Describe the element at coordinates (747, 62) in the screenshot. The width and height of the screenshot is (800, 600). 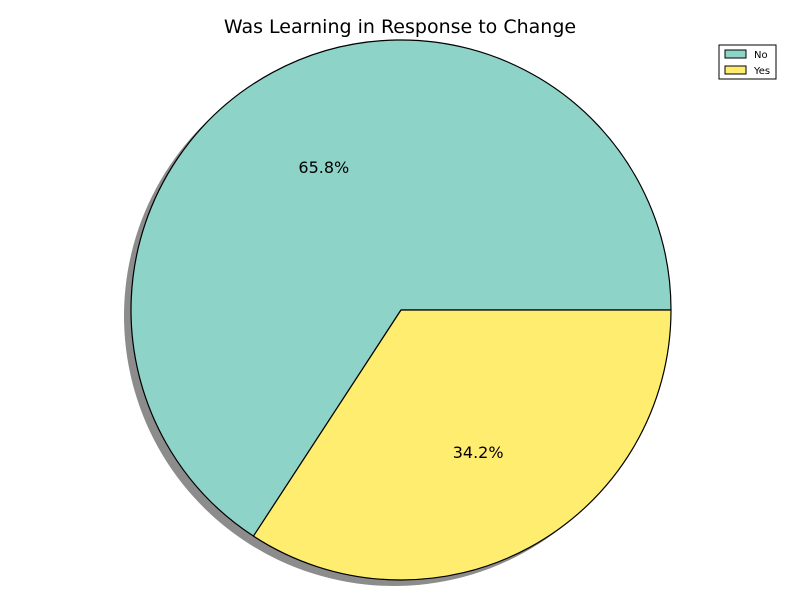
I see `legend: No Yes` at that location.